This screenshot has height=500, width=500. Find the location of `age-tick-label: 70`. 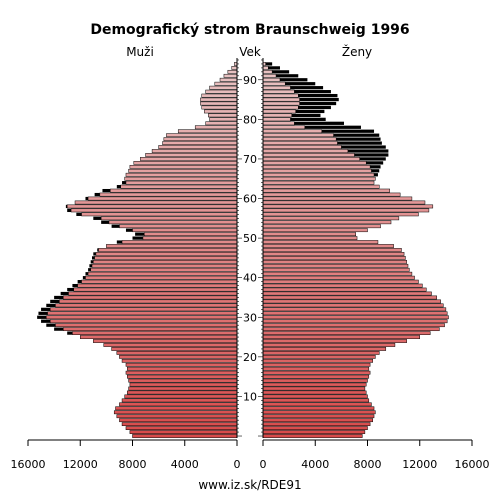

age-tick-label: 70 is located at coordinates (250, 159).